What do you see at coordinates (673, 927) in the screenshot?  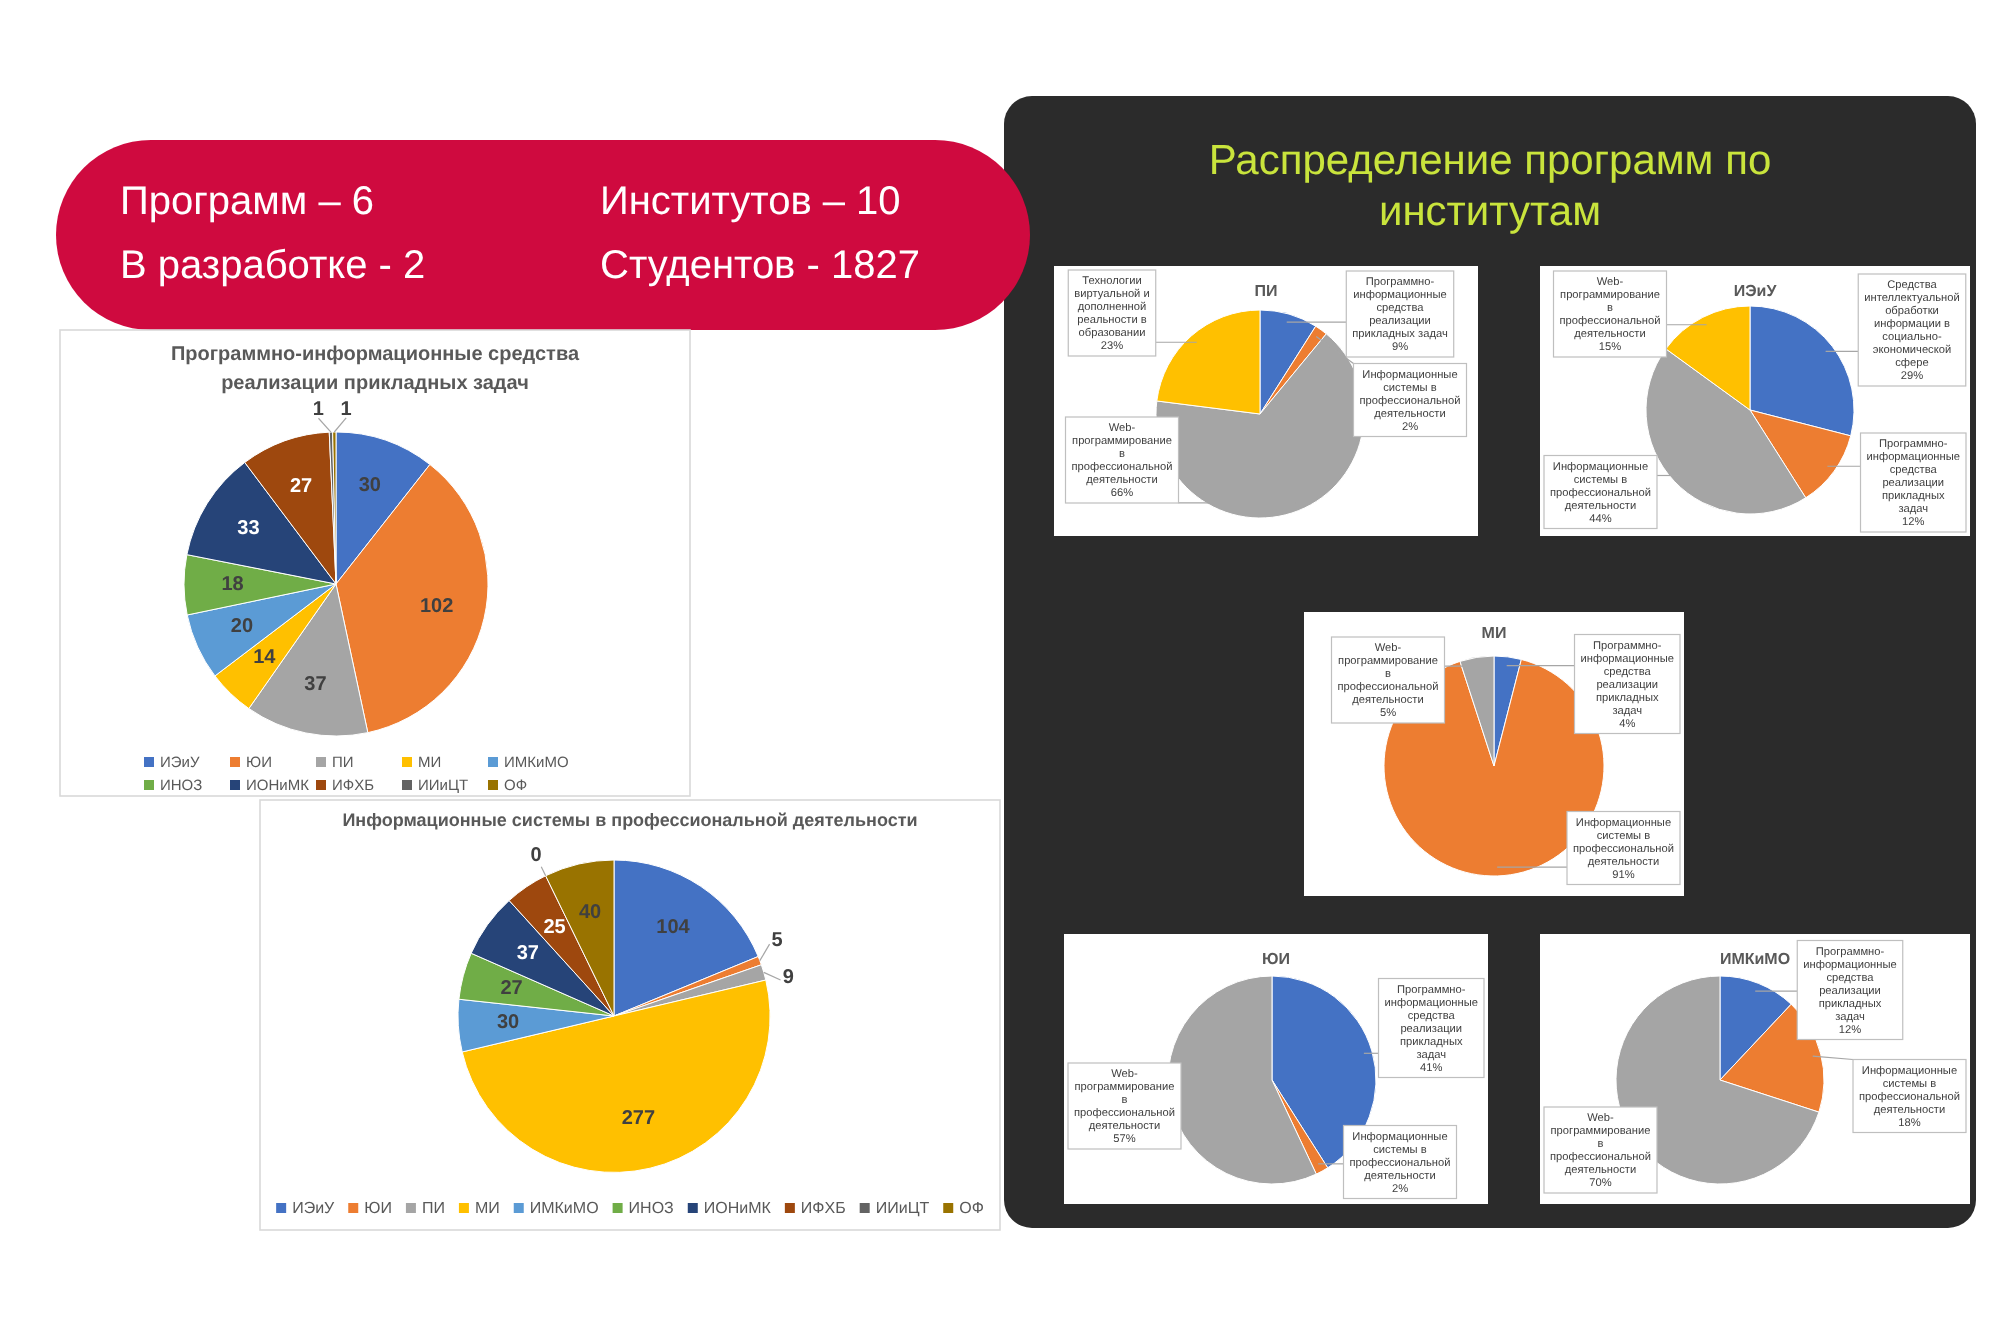 I see `data-label: 104` at bounding box center [673, 927].